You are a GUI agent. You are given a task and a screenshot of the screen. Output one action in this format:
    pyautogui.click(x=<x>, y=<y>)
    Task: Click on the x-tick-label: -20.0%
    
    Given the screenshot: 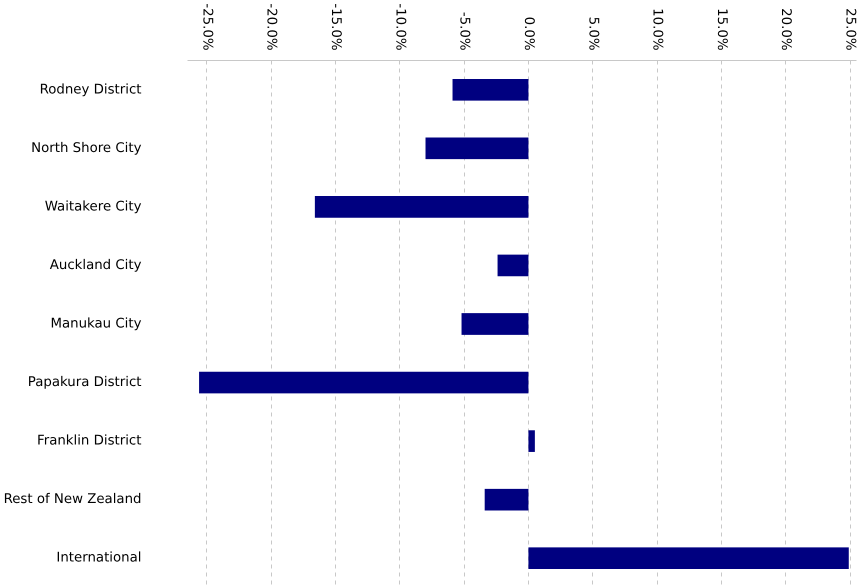 What is the action you would take?
    pyautogui.click(x=271, y=27)
    